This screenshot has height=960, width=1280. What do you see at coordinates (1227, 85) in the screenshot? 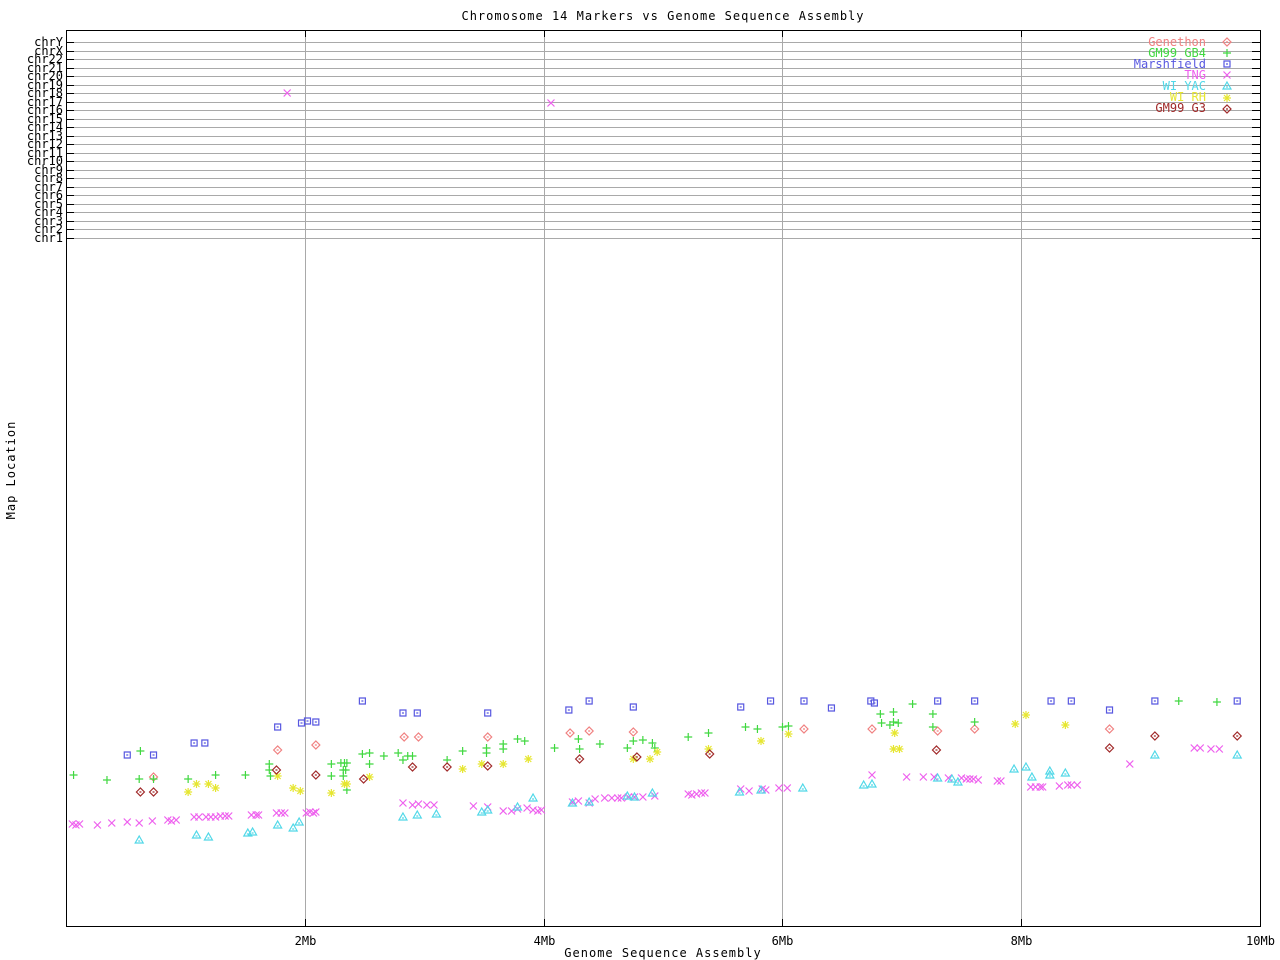
I see `wi-yac-marker-icon` at bounding box center [1227, 85].